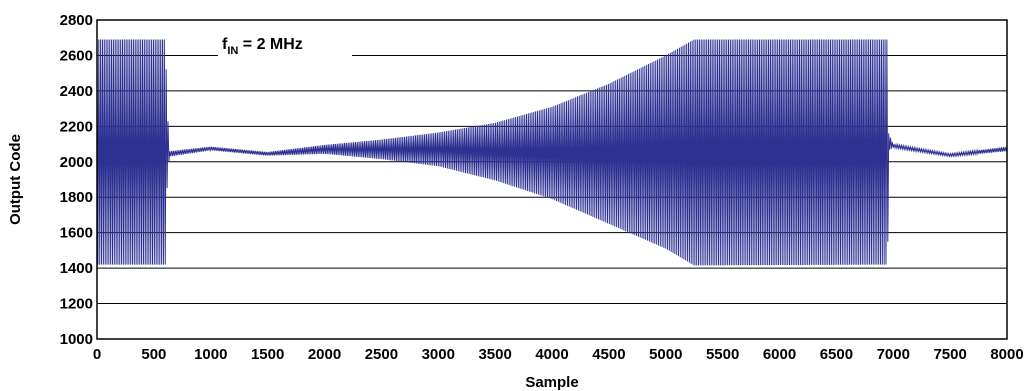 This screenshot has height=391, width=1035. What do you see at coordinates (232, 51) in the screenshot?
I see `annotation-sub: IN` at bounding box center [232, 51].